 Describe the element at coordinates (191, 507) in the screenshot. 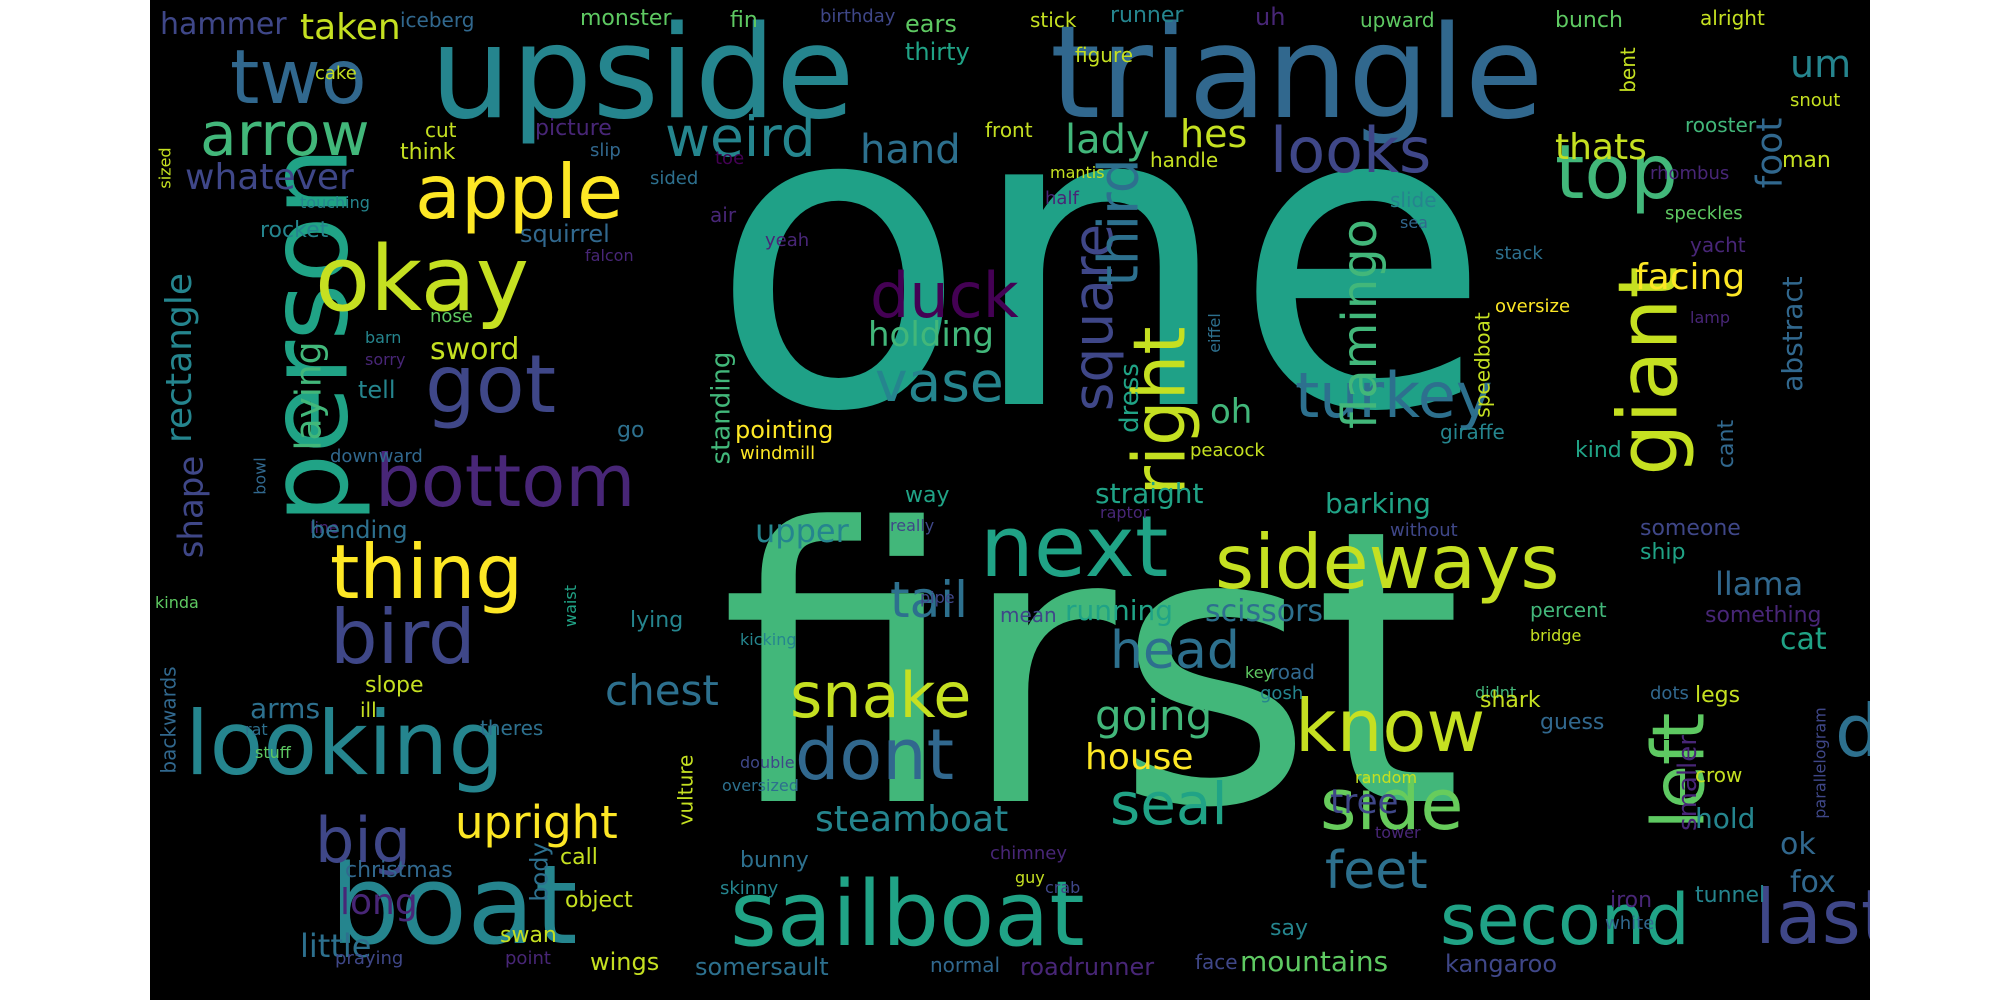

I see `word-shape: shape` at that location.